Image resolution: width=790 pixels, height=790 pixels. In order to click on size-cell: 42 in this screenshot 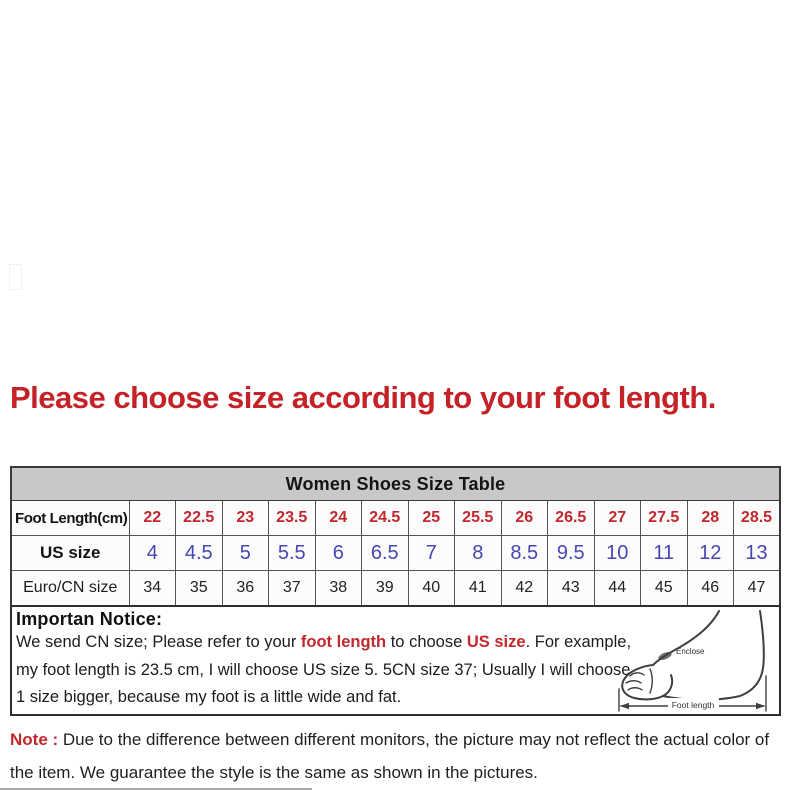, I will do `click(524, 588)`.